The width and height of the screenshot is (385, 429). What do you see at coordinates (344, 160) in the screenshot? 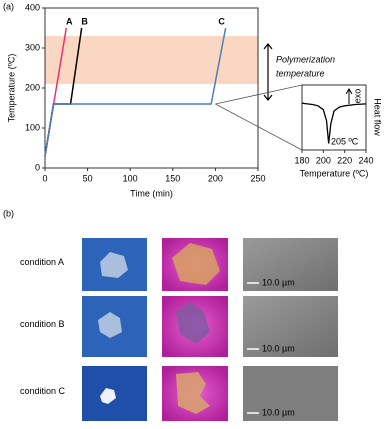
I see `x-tick-label: 220` at bounding box center [344, 160].